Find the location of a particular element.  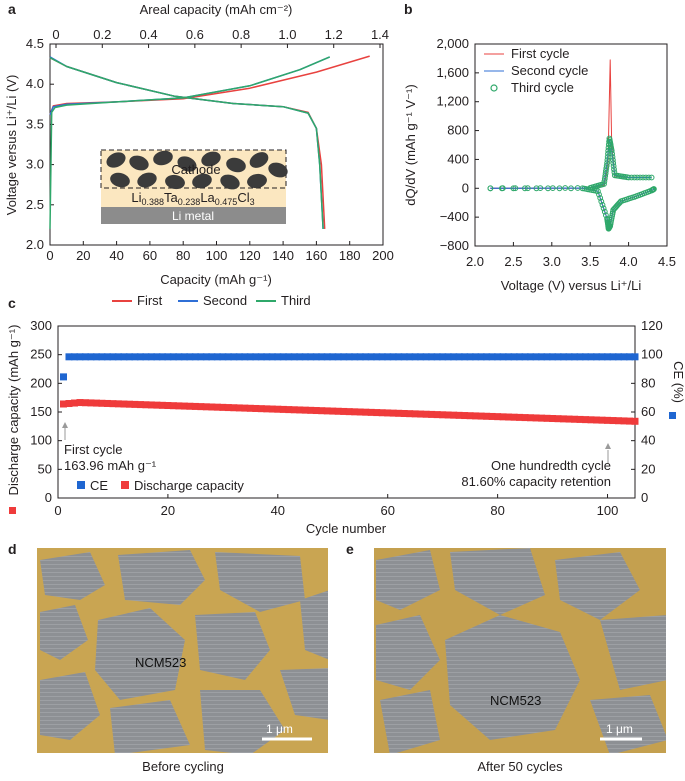

x-tick-label-a: 120 is located at coordinates (250, 255).